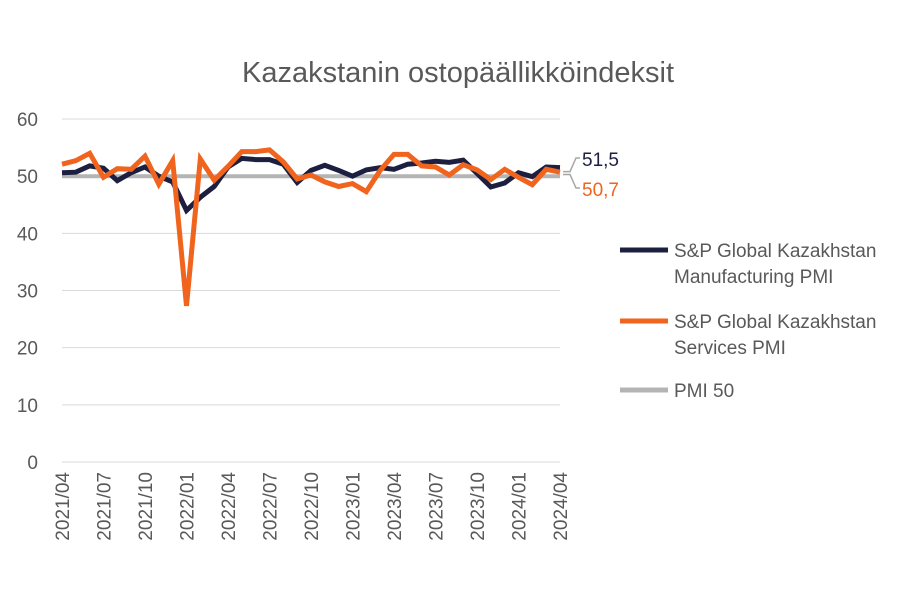 The image size is (900, 605). What do you see at coordinates (704, 391) in the screenshot?
I see `legend-label: PMI 50` at bounding box center [704, 391].